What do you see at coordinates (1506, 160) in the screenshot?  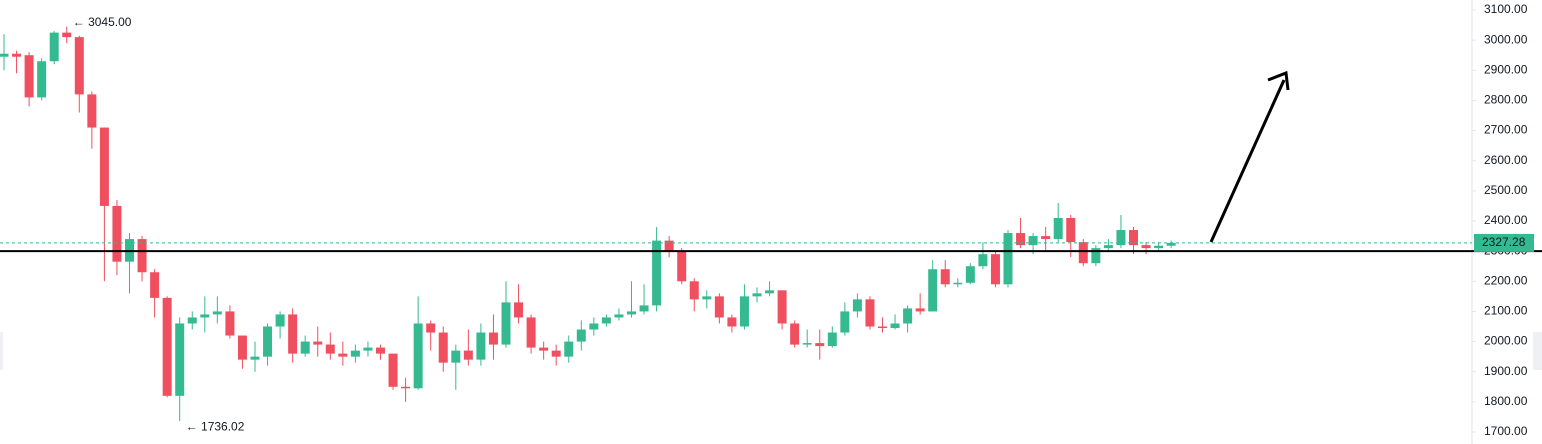 I see `y-tick-label: 2600.00` at bounding box center [1506, 160].